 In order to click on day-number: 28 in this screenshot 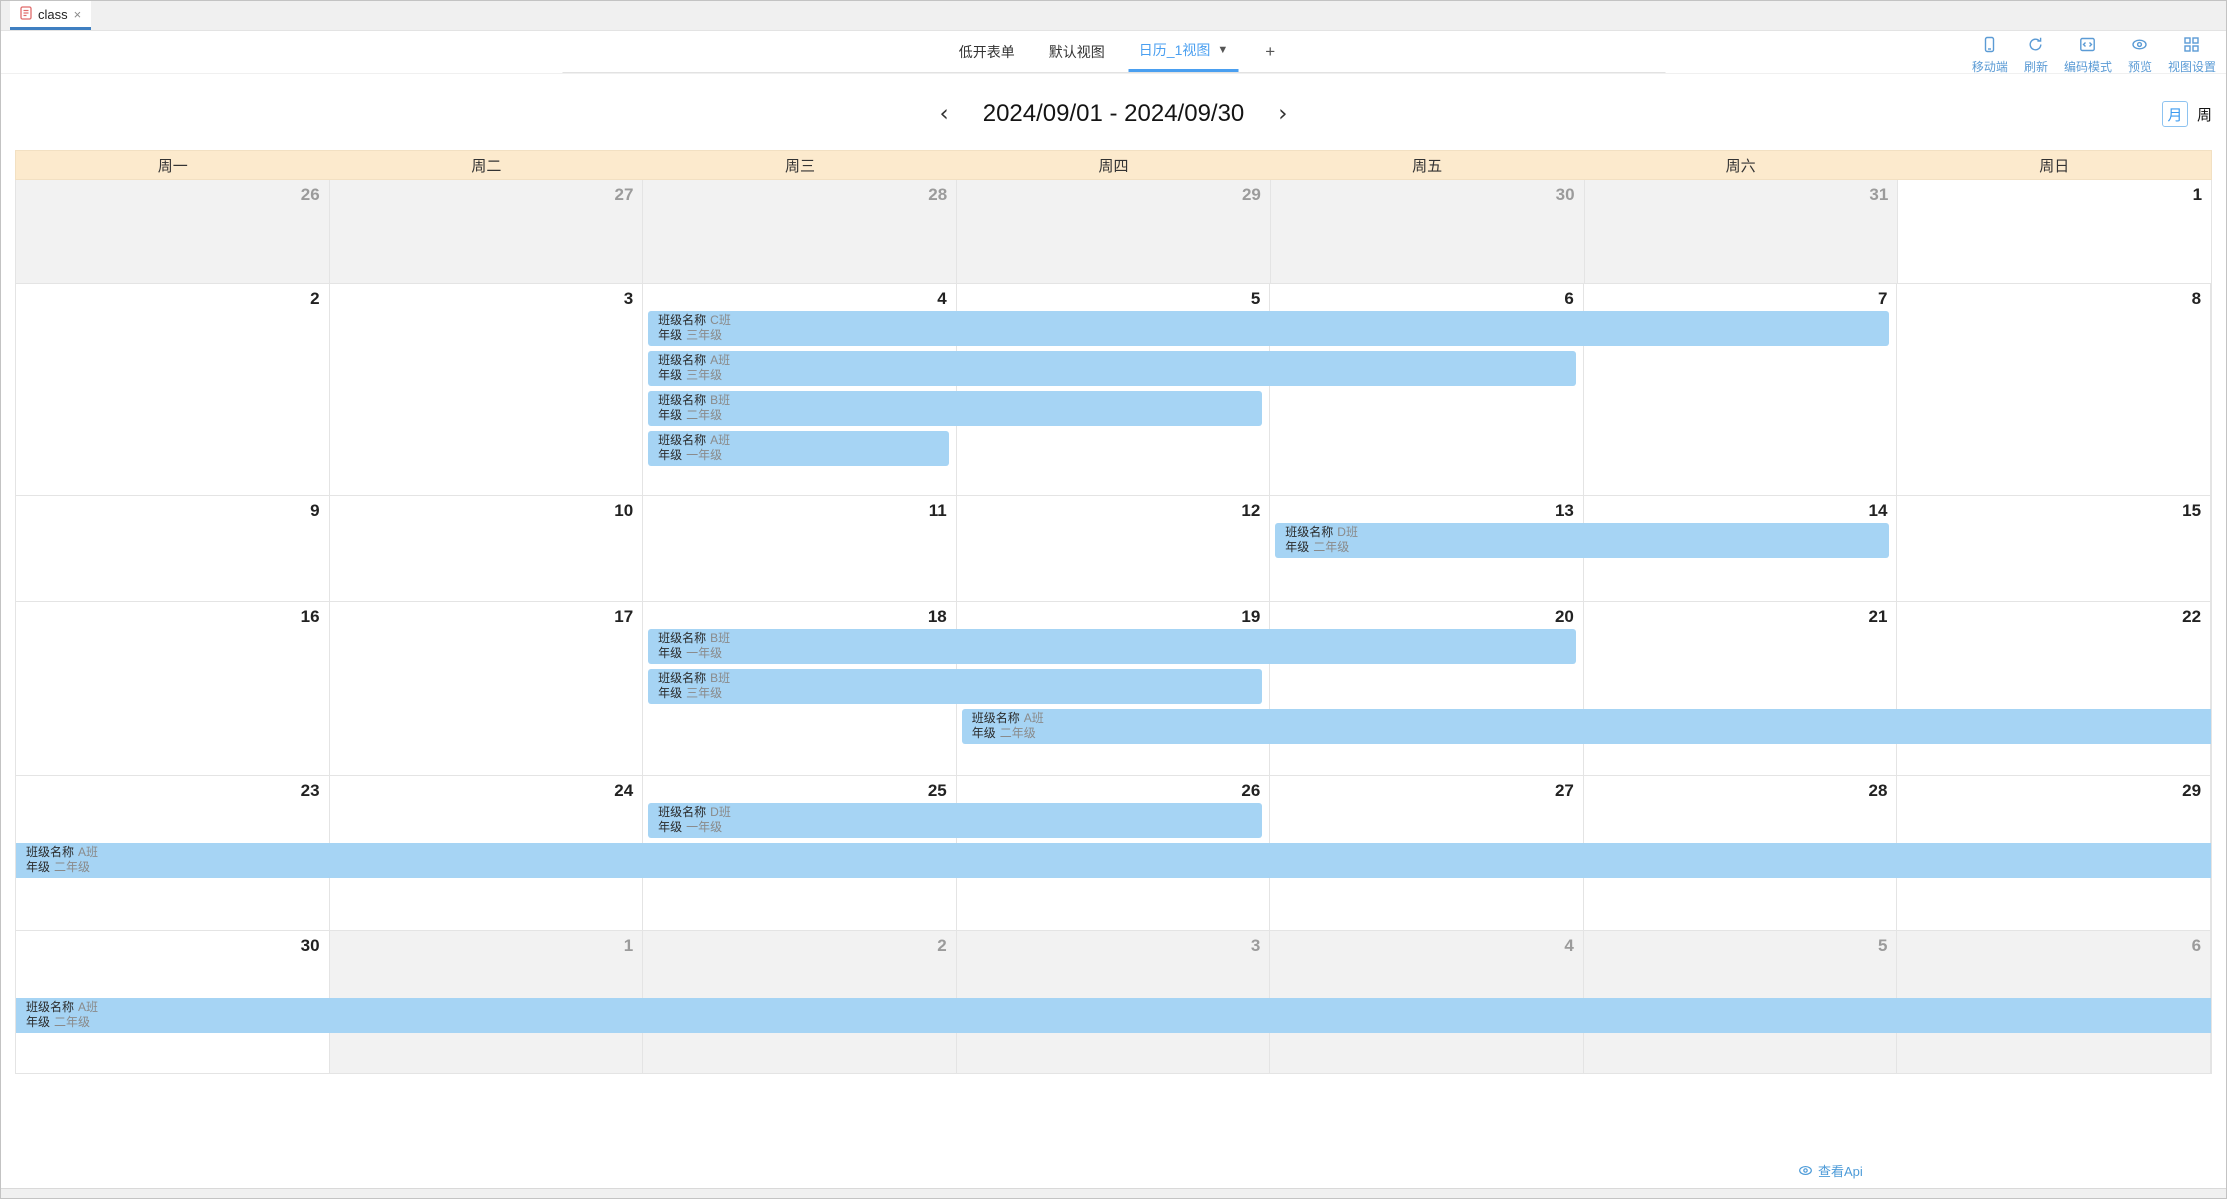, I will do `click(1878, 790)`.